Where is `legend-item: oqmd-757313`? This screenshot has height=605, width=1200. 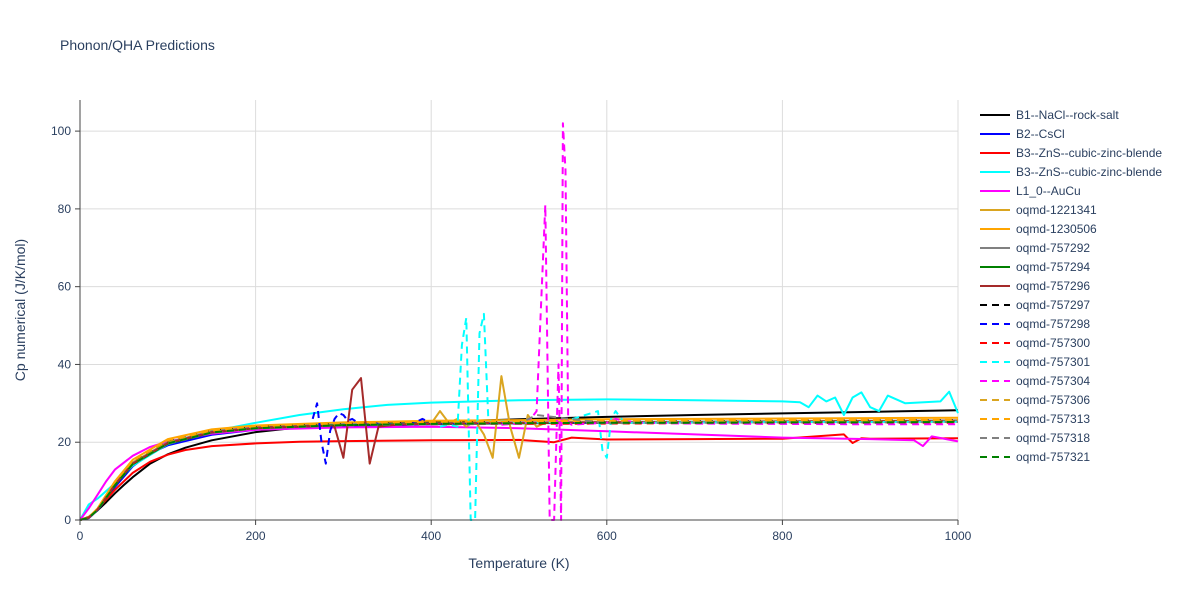 legend-item: oqmd-757313 is located at coordinates (1035, 419).